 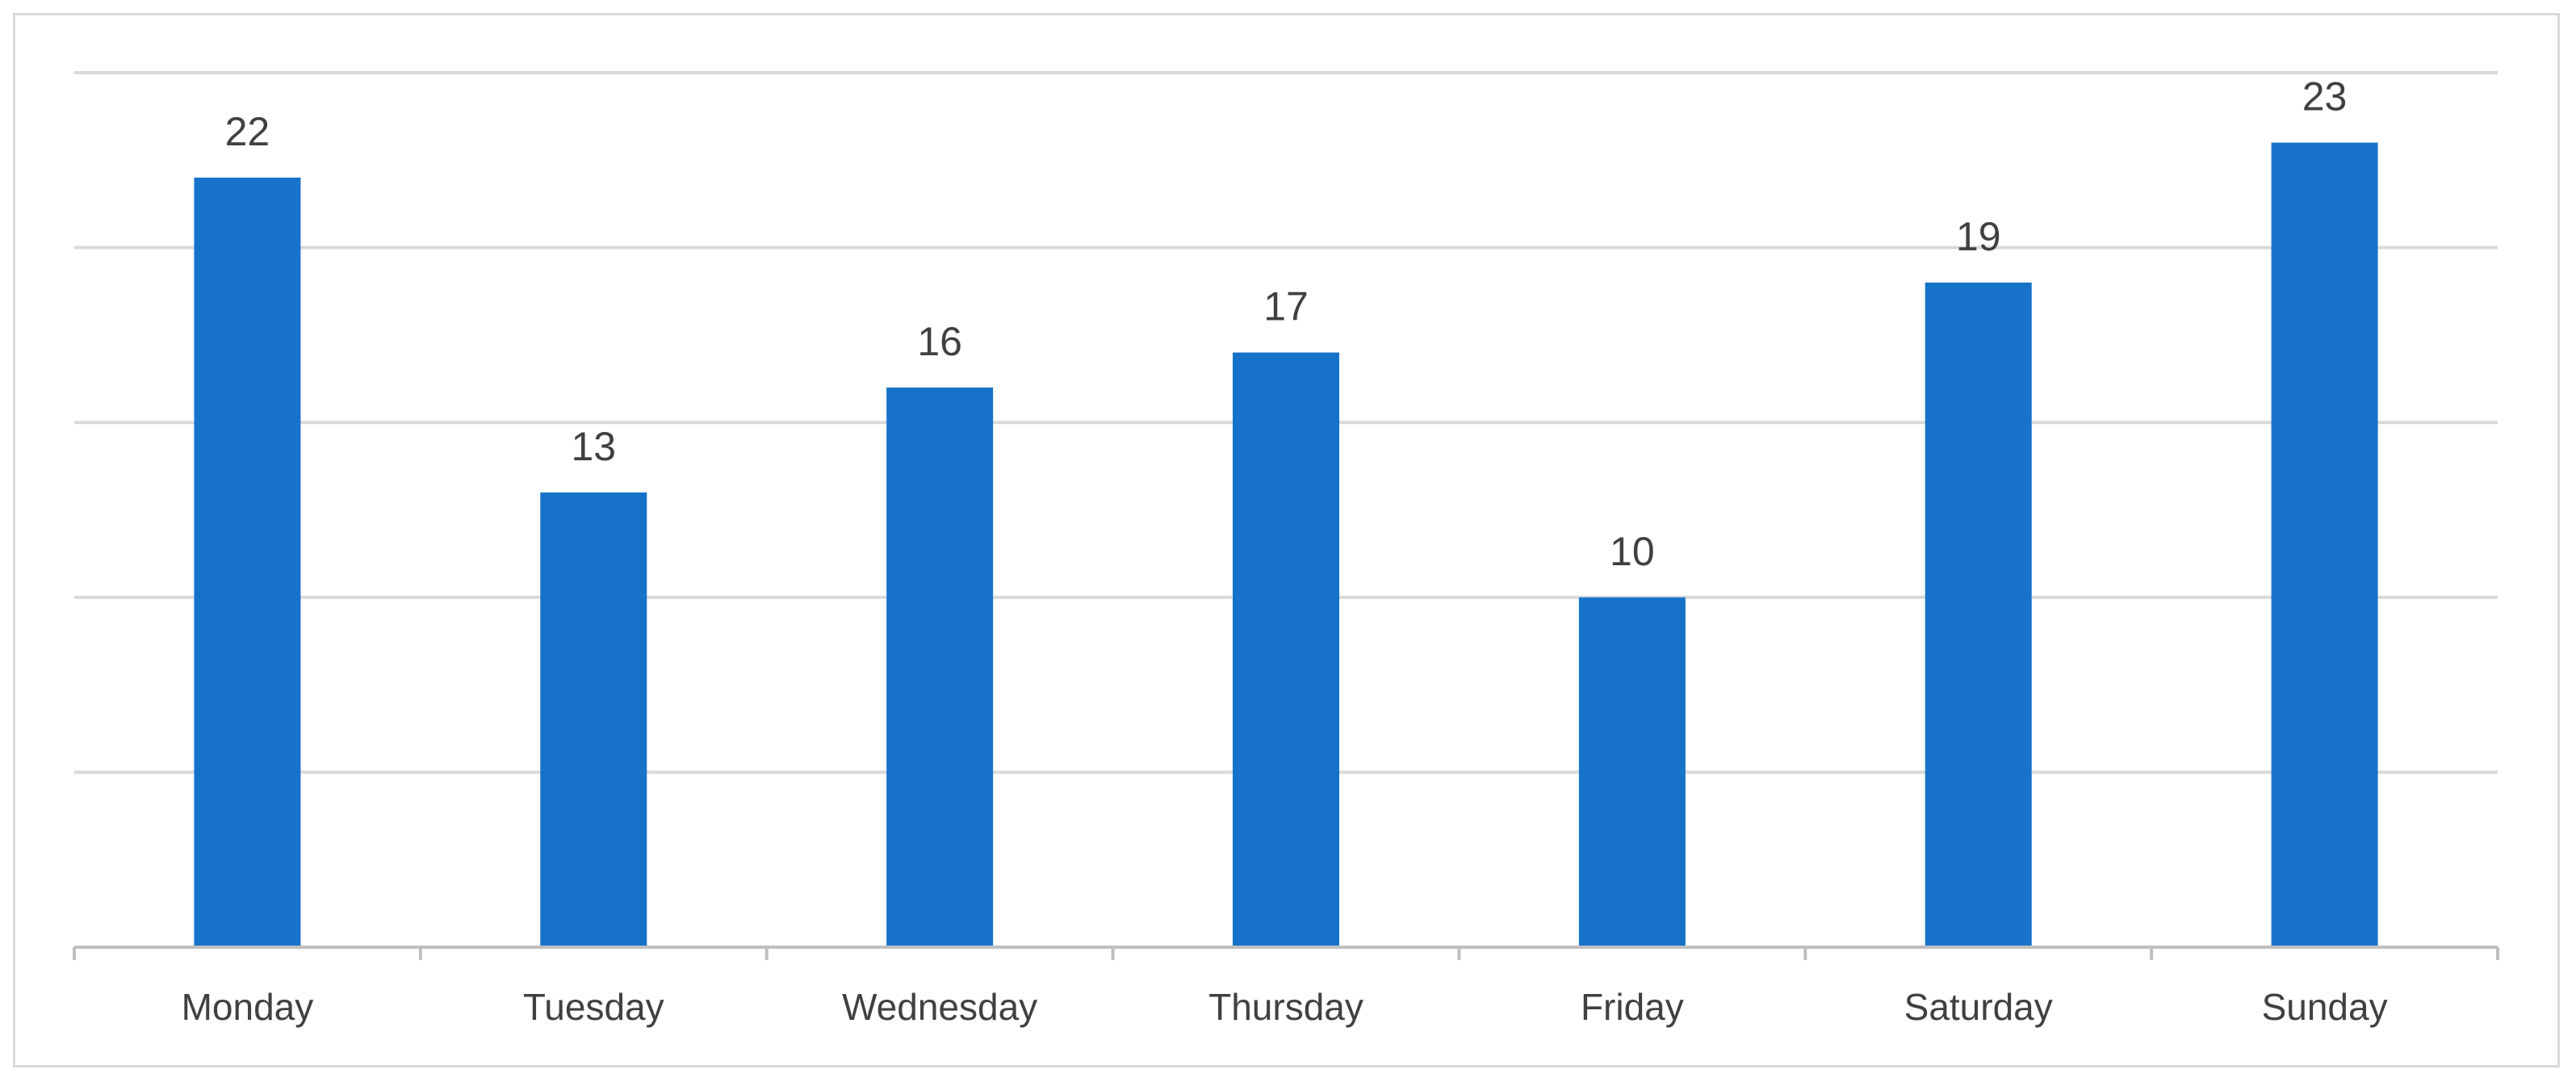 I want to click on data-label-wednesday: 16, so click(x=939, y=341).